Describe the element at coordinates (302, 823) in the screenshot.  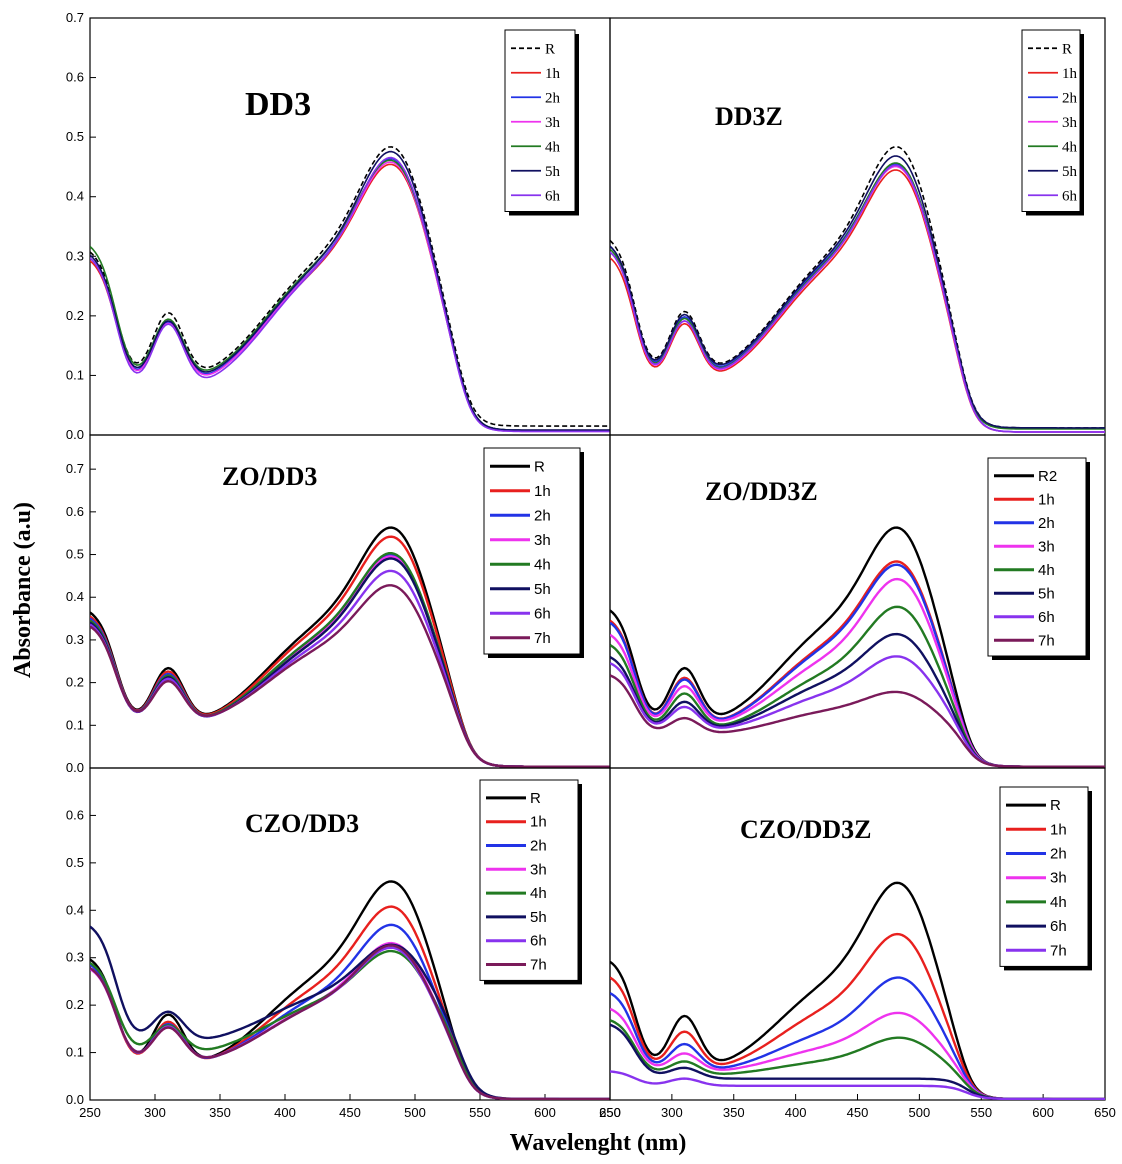
I see `panel-title: CZO/DD3` at that location.